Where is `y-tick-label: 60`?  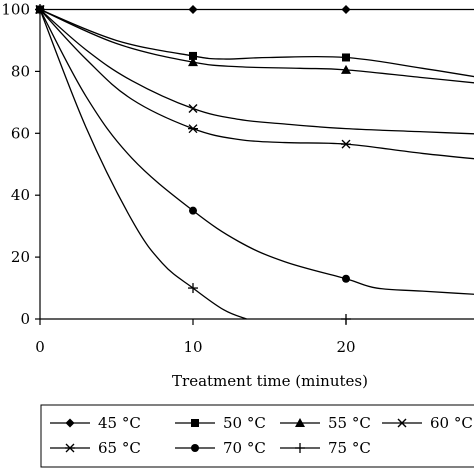
y-tick-label: 60 is located at coordinates (20, 133).